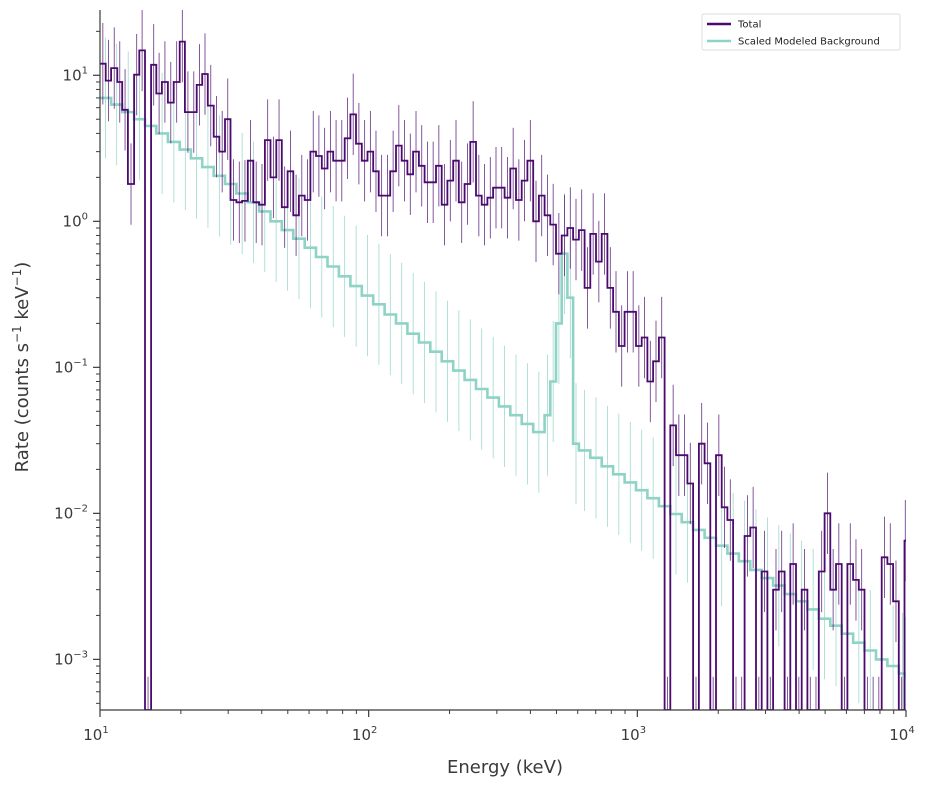  I want to click on legend-box, so click(801, 32).